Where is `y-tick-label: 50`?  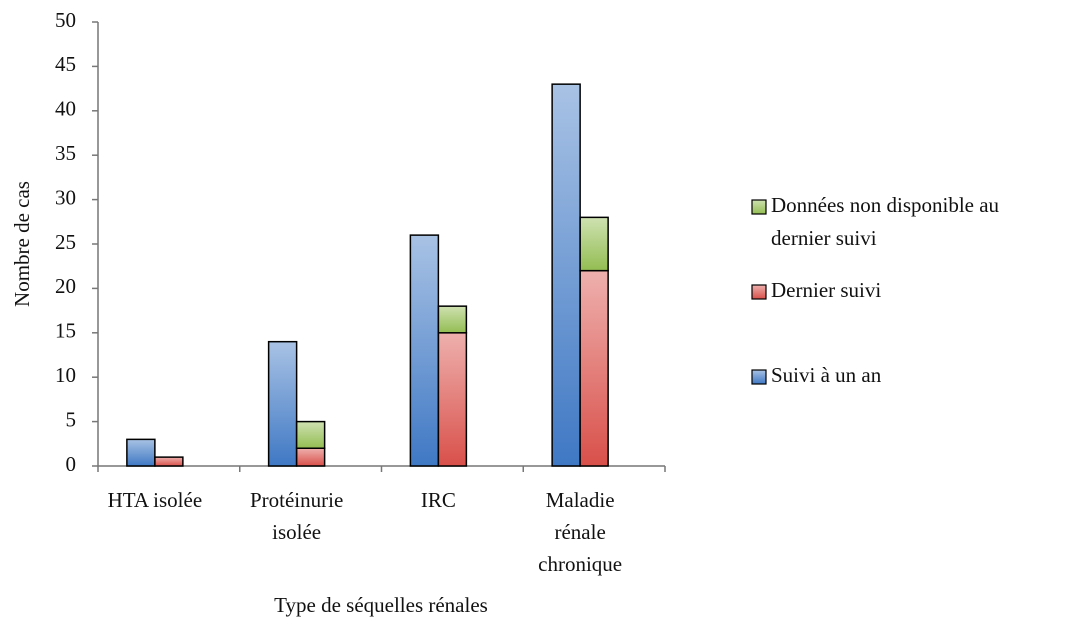
y-tick-label: 50 is located at coordinates (65, 20).